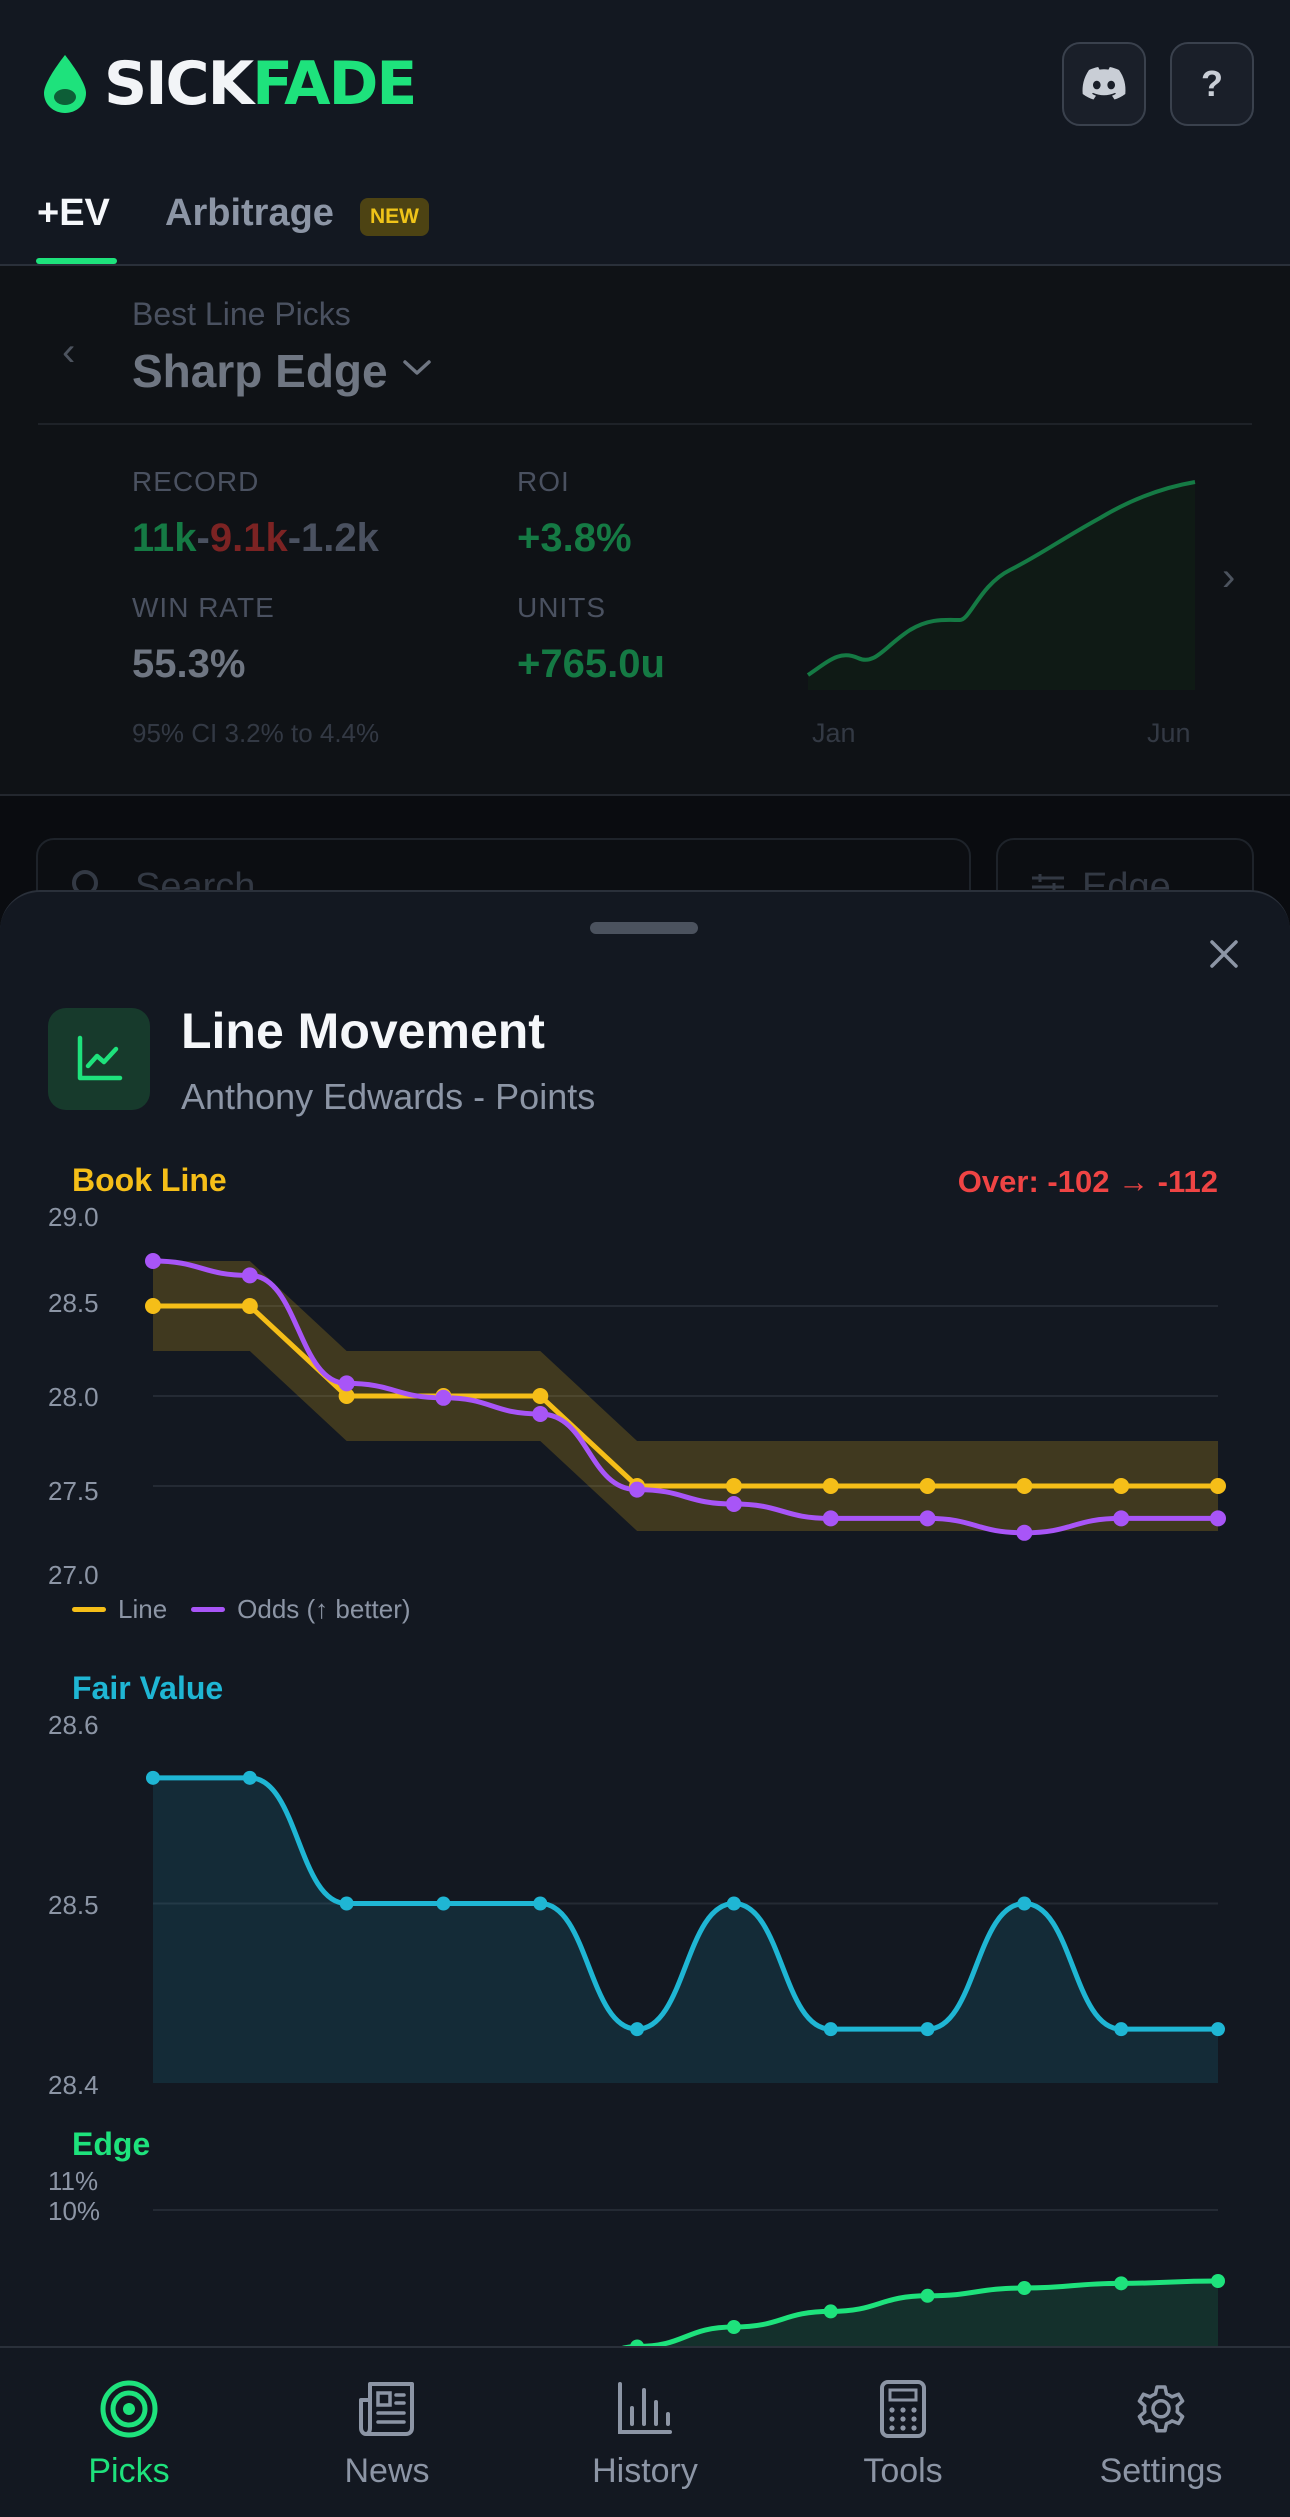  What do you see at coordinates (248, 538) in the screenshot?
I see `record-losses: 9.1k` at bounding box center [248, 538].